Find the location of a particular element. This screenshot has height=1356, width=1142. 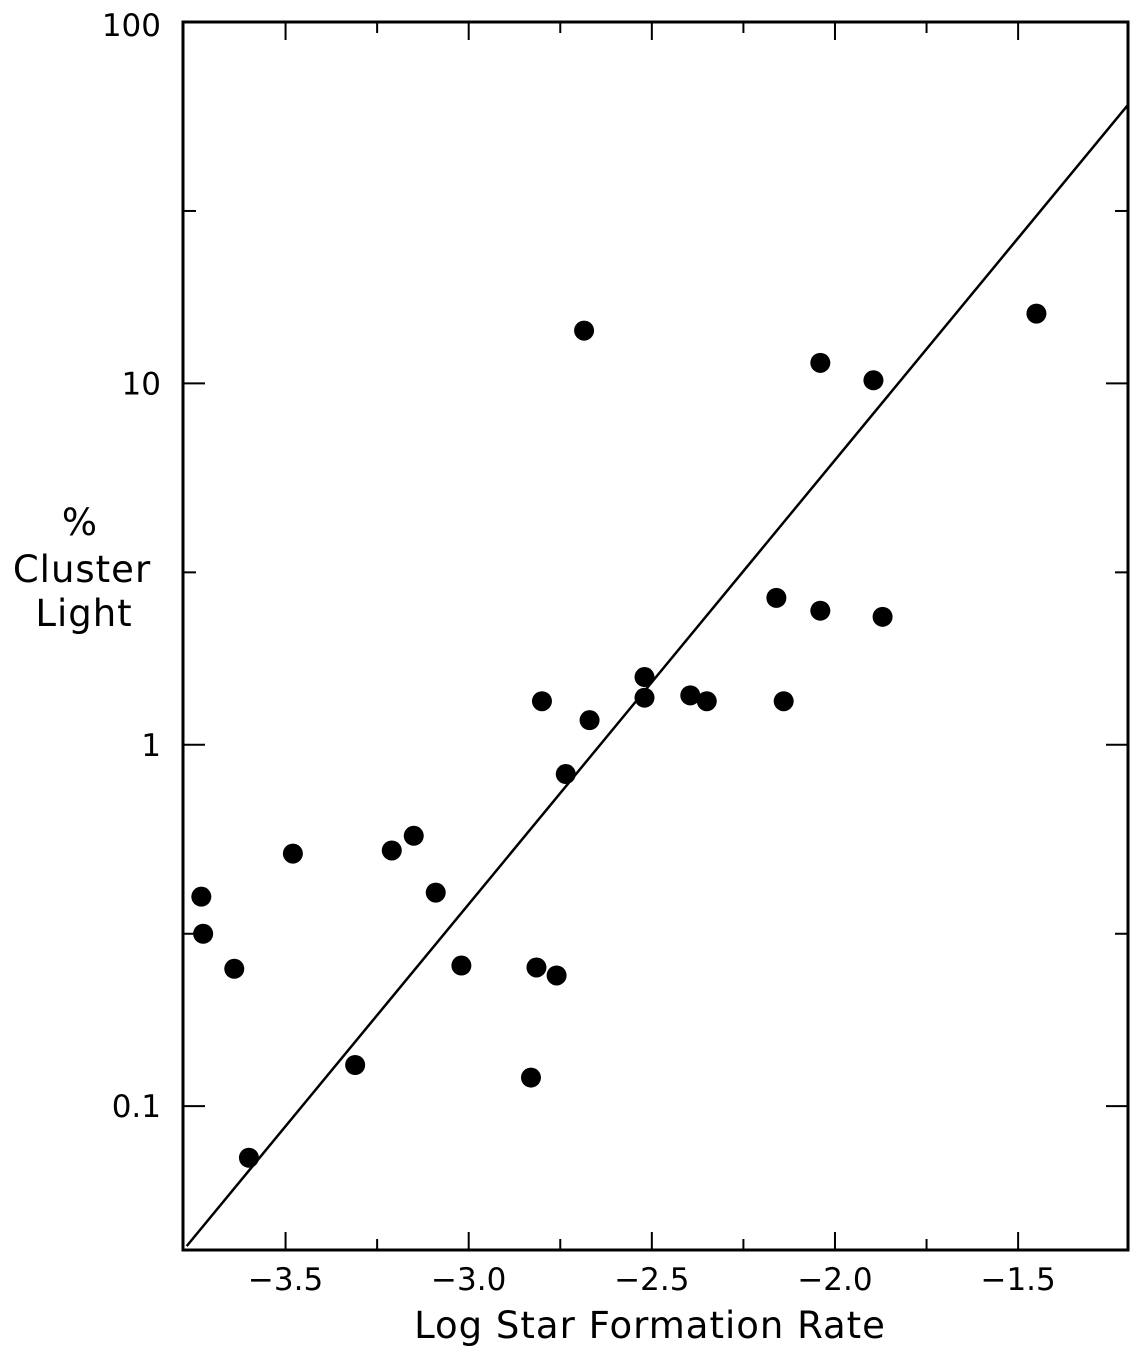

x-tick-label: −2.0 is located at coordinates (834, 1280).